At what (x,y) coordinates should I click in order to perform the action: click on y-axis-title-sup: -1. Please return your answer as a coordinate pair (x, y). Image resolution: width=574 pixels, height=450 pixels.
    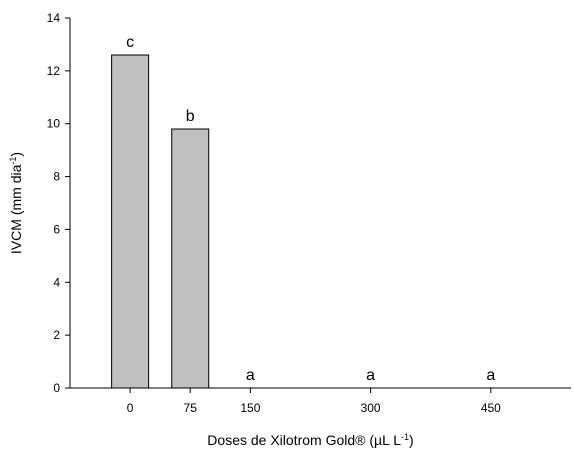
    Looking at the image, I should click on (13, 161).